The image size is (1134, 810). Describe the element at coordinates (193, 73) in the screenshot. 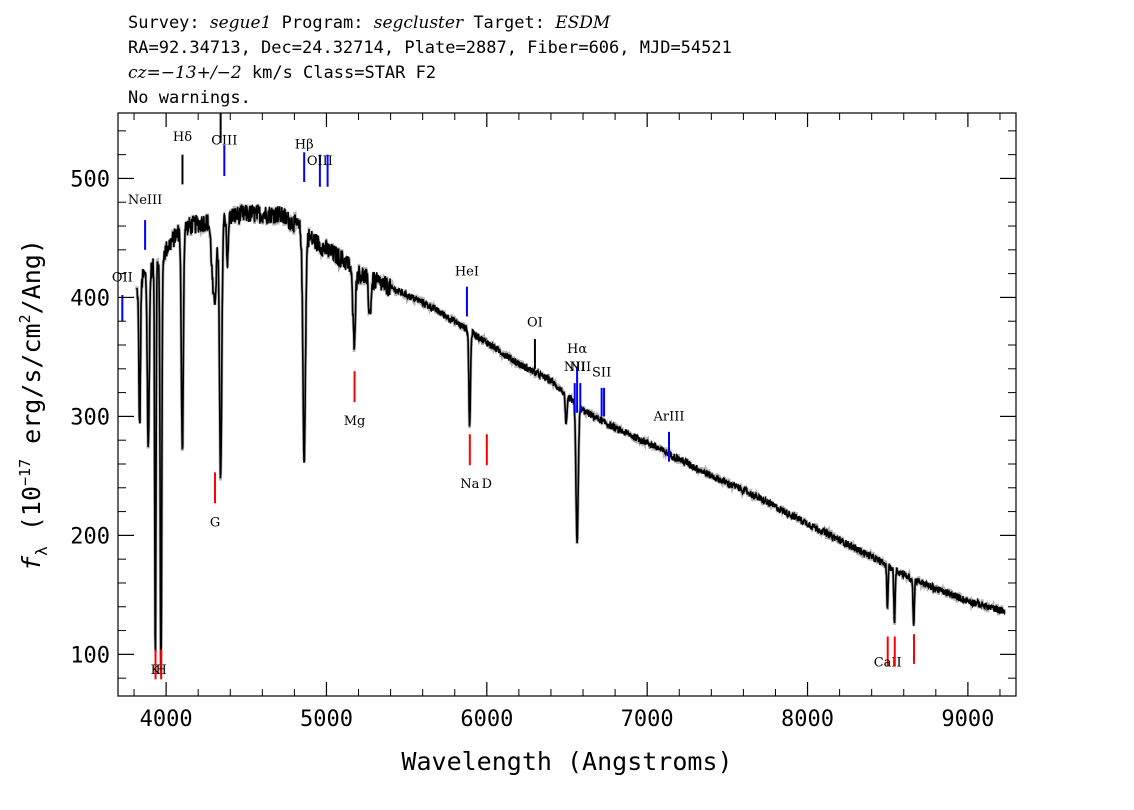

I see `cz-value: =−13+/−2` at that location.